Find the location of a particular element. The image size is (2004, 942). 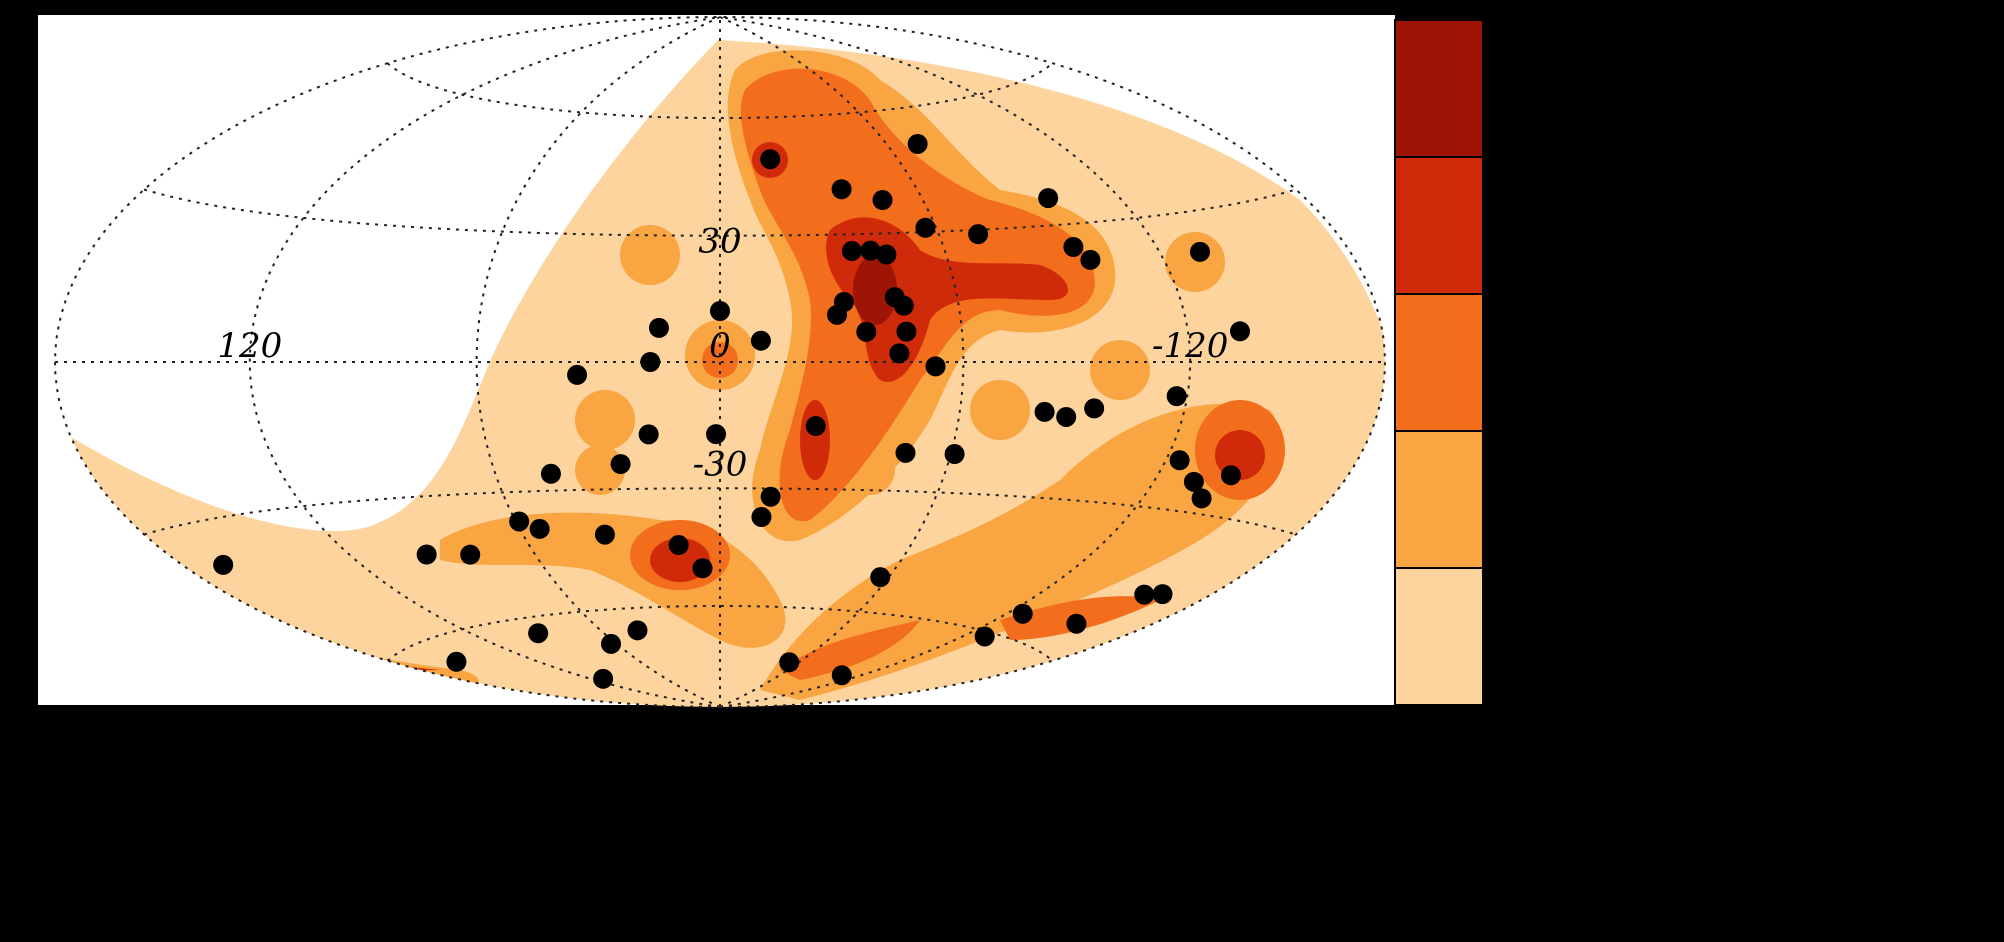

colorbar: 0 0.05 0.1 0.2 0.5 ∞ is located at coordinates (1479, 353).